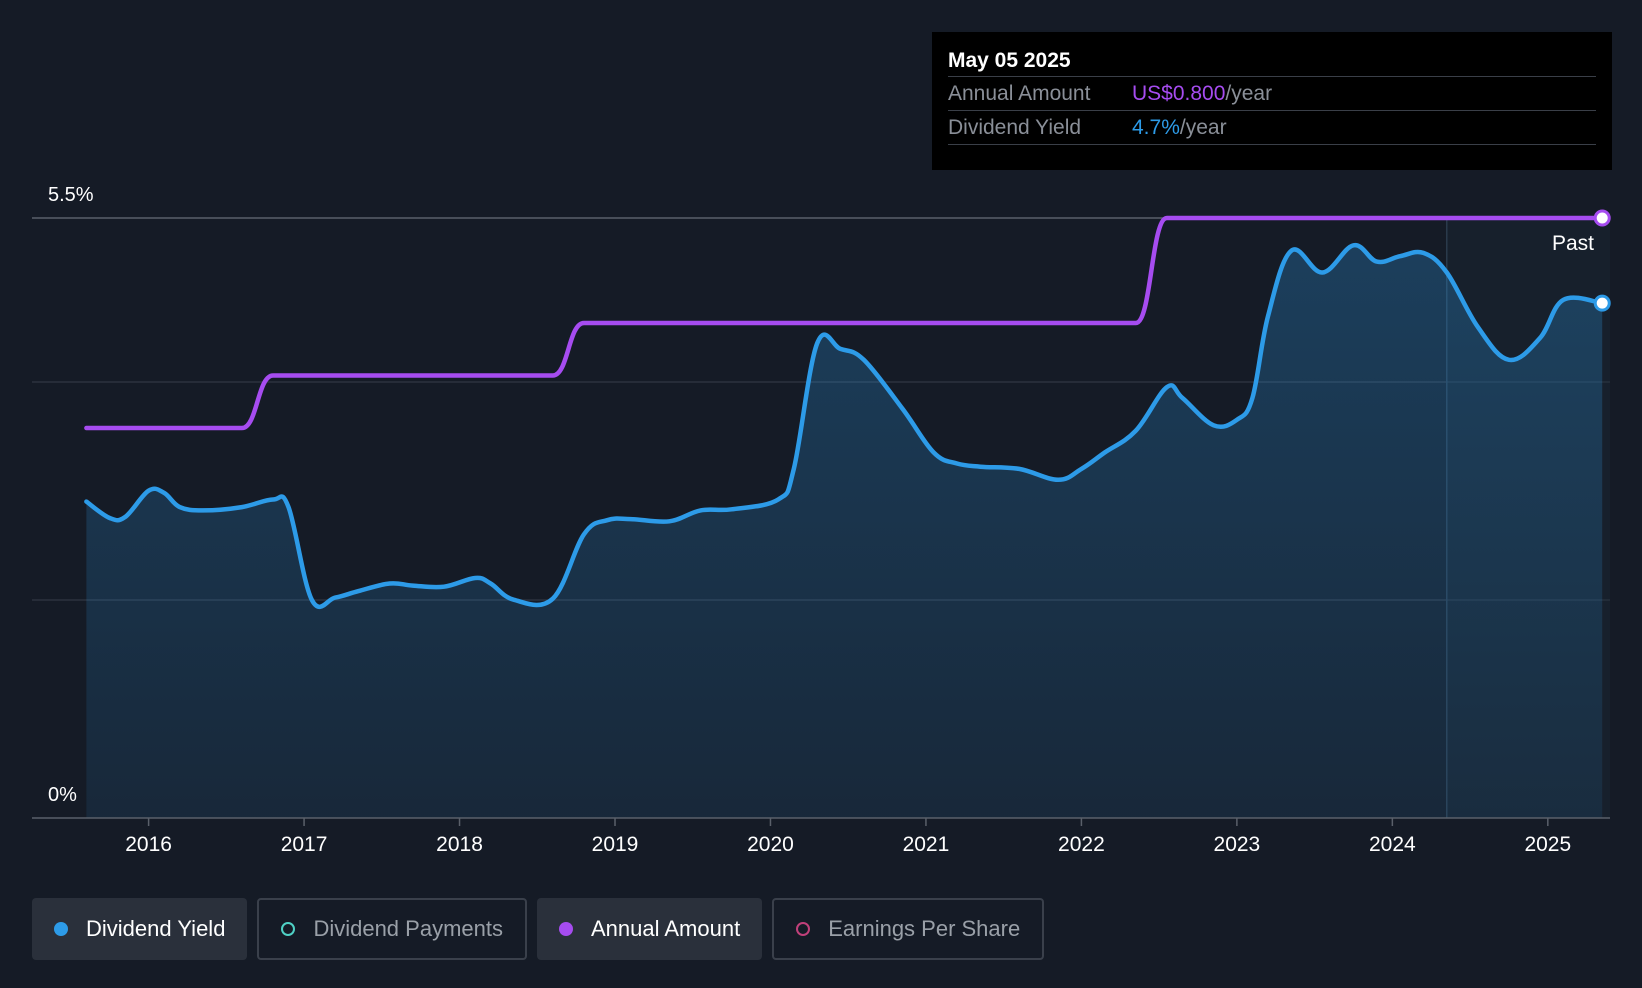 Image resolution: width=1642 pixels, height=988 pixels. I want to click on past-label: Past, so click(1573, 243).